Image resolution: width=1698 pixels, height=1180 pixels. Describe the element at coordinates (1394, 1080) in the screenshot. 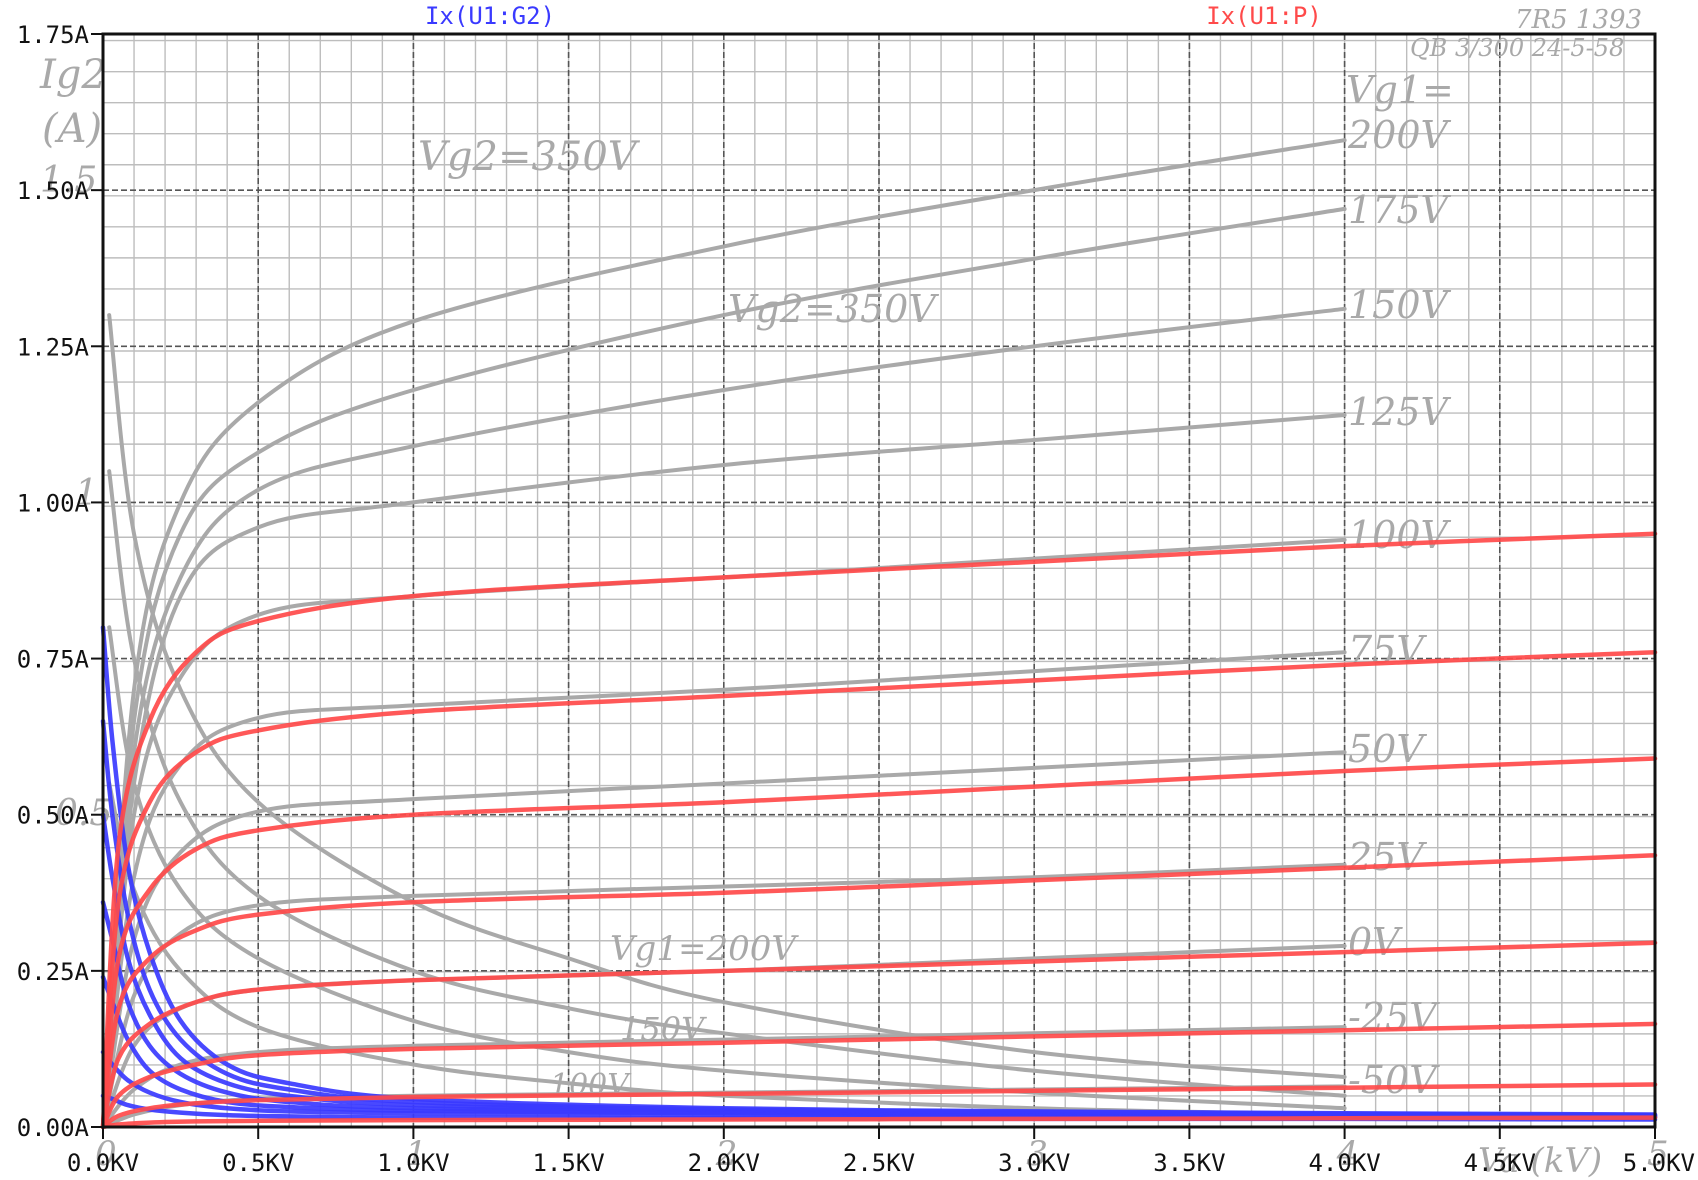

I see `curve-voltage-label: -50V` at that location.